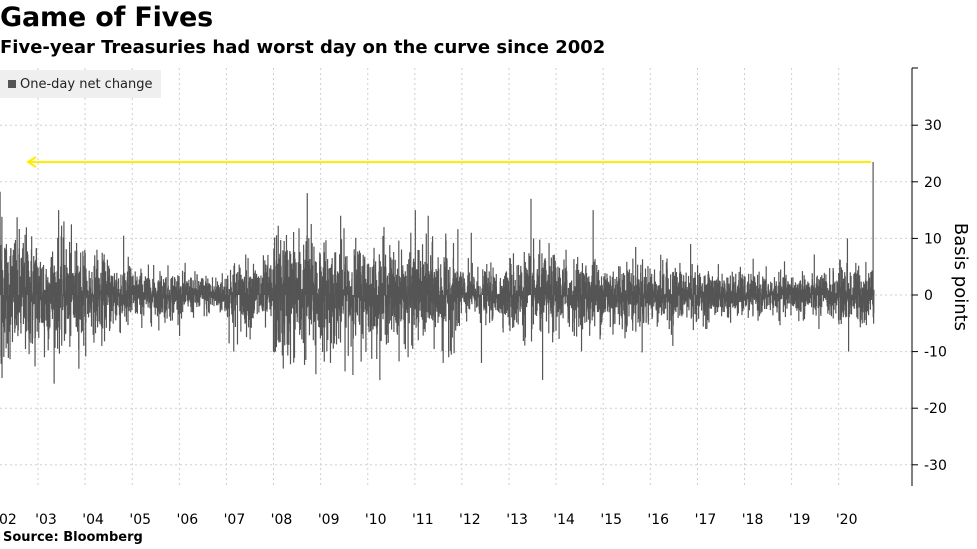 The image size is (977, 549). What do you see at coordinates (73, 537) in the screenshot?
I see `source-note: Source: Bloomberg` at bounding box center [73, 537].